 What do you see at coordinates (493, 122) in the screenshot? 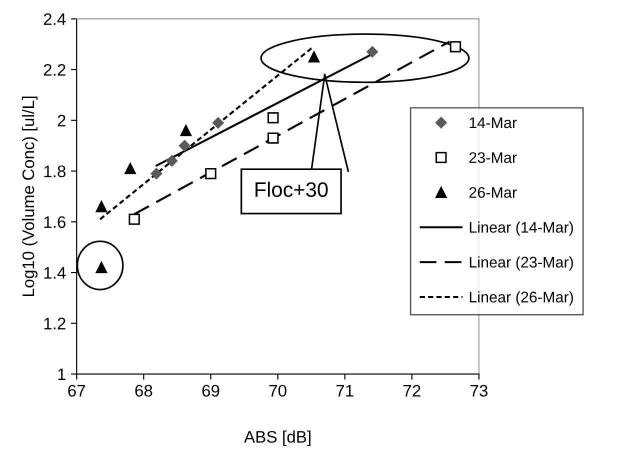
I see `legend-label: 14-Mar` at bounding box center [493, 122].